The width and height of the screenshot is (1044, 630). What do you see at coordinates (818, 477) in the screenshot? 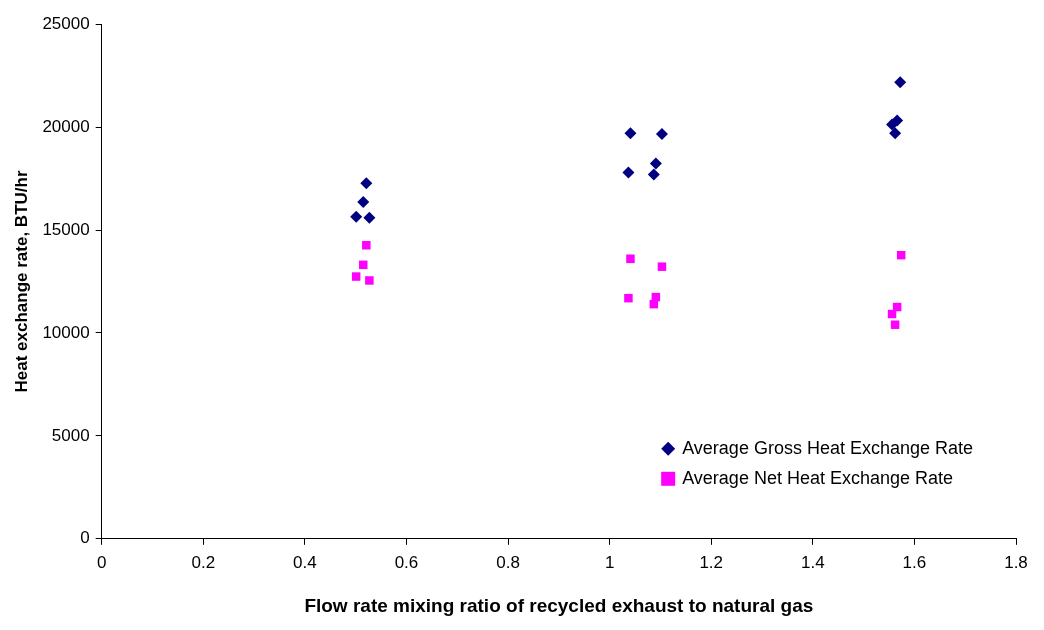
I see `legend-label: Average Net Heat Exchange Rate` at bounding box center [818, 477].